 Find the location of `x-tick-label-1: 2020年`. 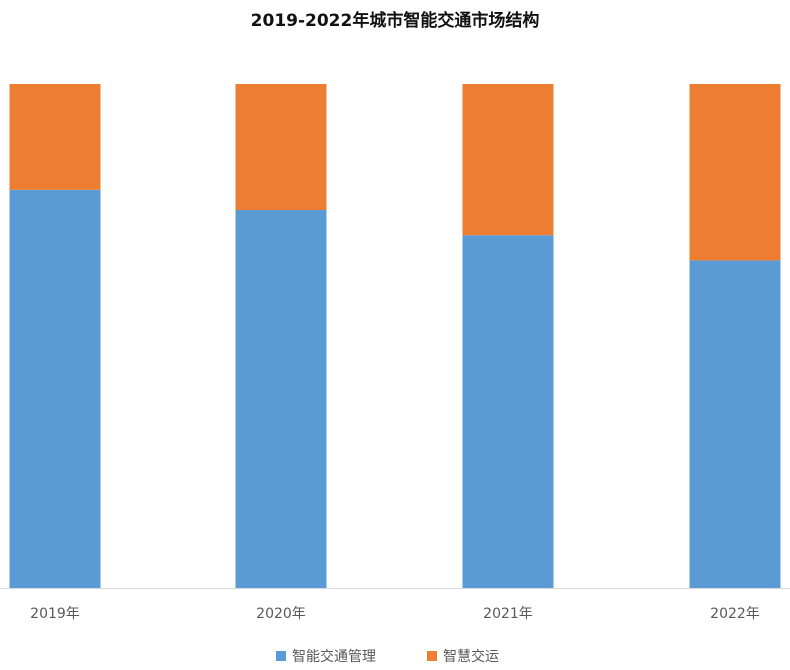

x-tick-label-1: 2020年 is located at coordinates (281, 614).